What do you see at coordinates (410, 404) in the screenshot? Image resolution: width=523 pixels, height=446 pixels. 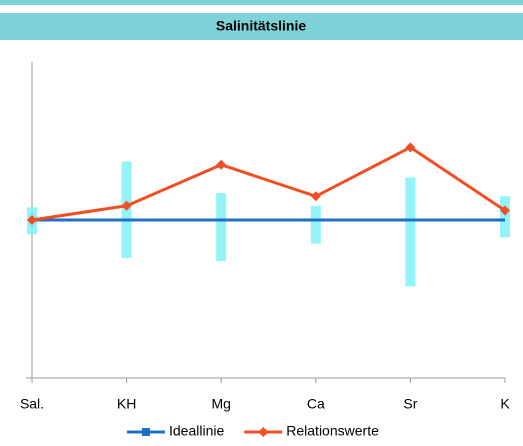 I see `x-tick-label: Sr` at bounding box center [410, 404].